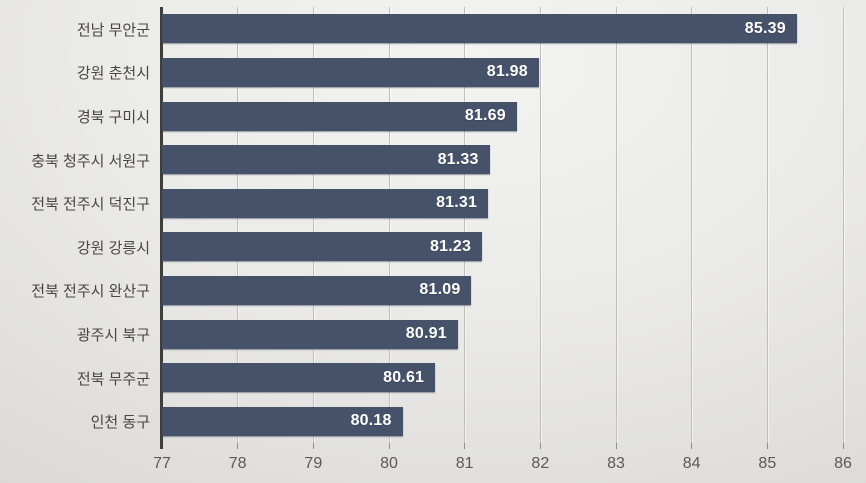 The width and height of the screenshot is (866, 483). What do you see at coordinates (485, 115) in the screenshot?
I see `data-label: 81.69` at bounding box center [485, 115].